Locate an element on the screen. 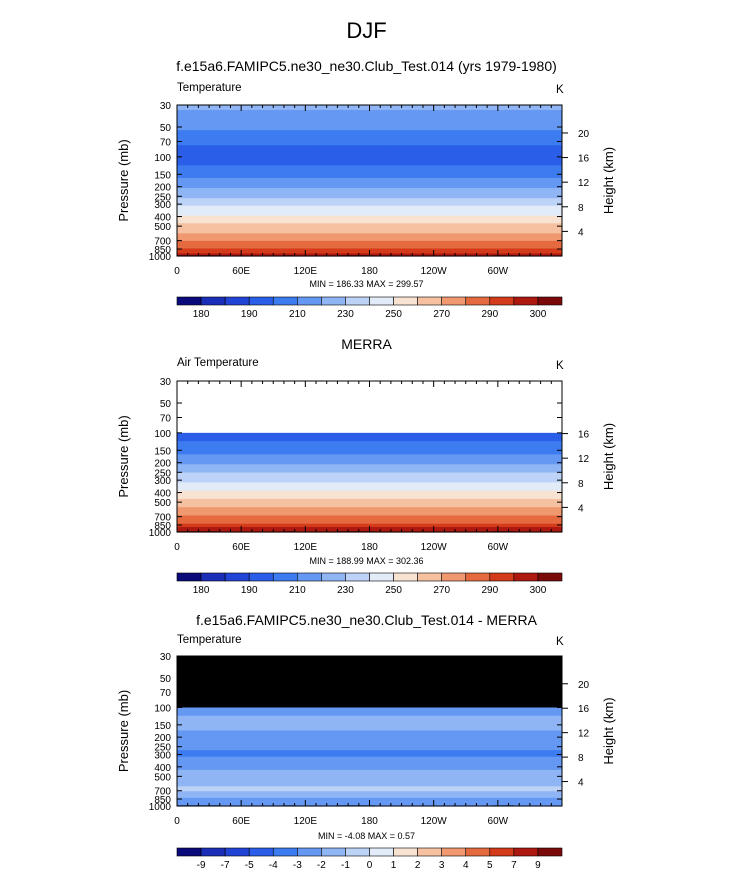 This screenshot has width=733, height=872. colorbar-label: 290 is located at coordinates (489, 590).